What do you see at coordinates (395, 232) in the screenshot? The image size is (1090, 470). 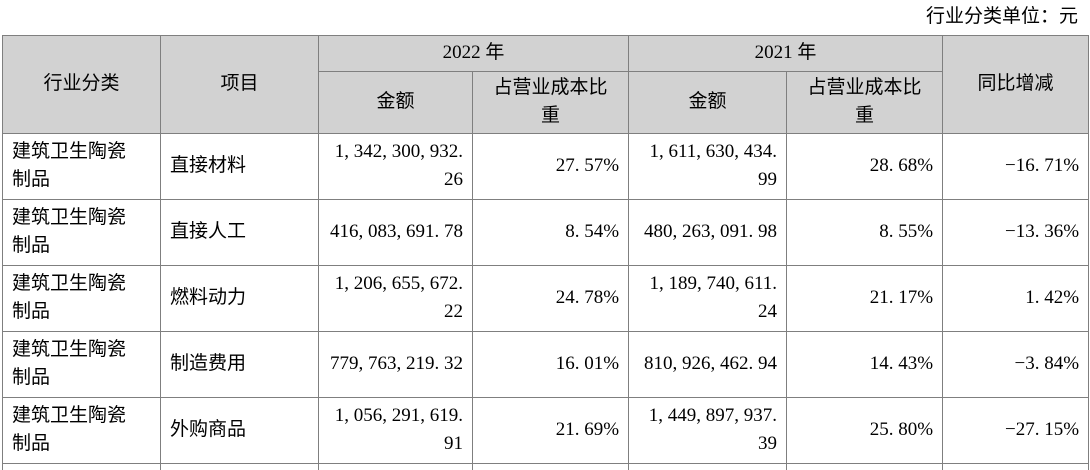 I see `amount-2022-cell: 416, 083, 691. 78` at bounding box center [395, 232].